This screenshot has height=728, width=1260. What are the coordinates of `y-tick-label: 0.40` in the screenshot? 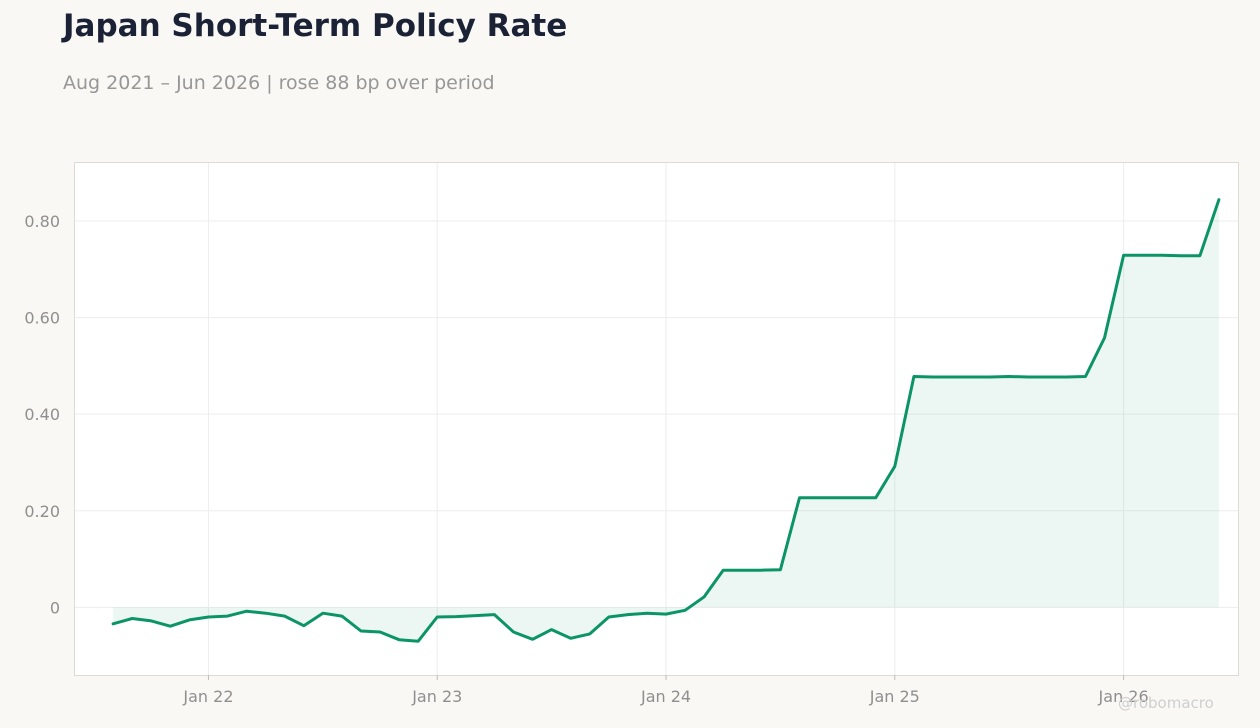 It's located at (42, 414).